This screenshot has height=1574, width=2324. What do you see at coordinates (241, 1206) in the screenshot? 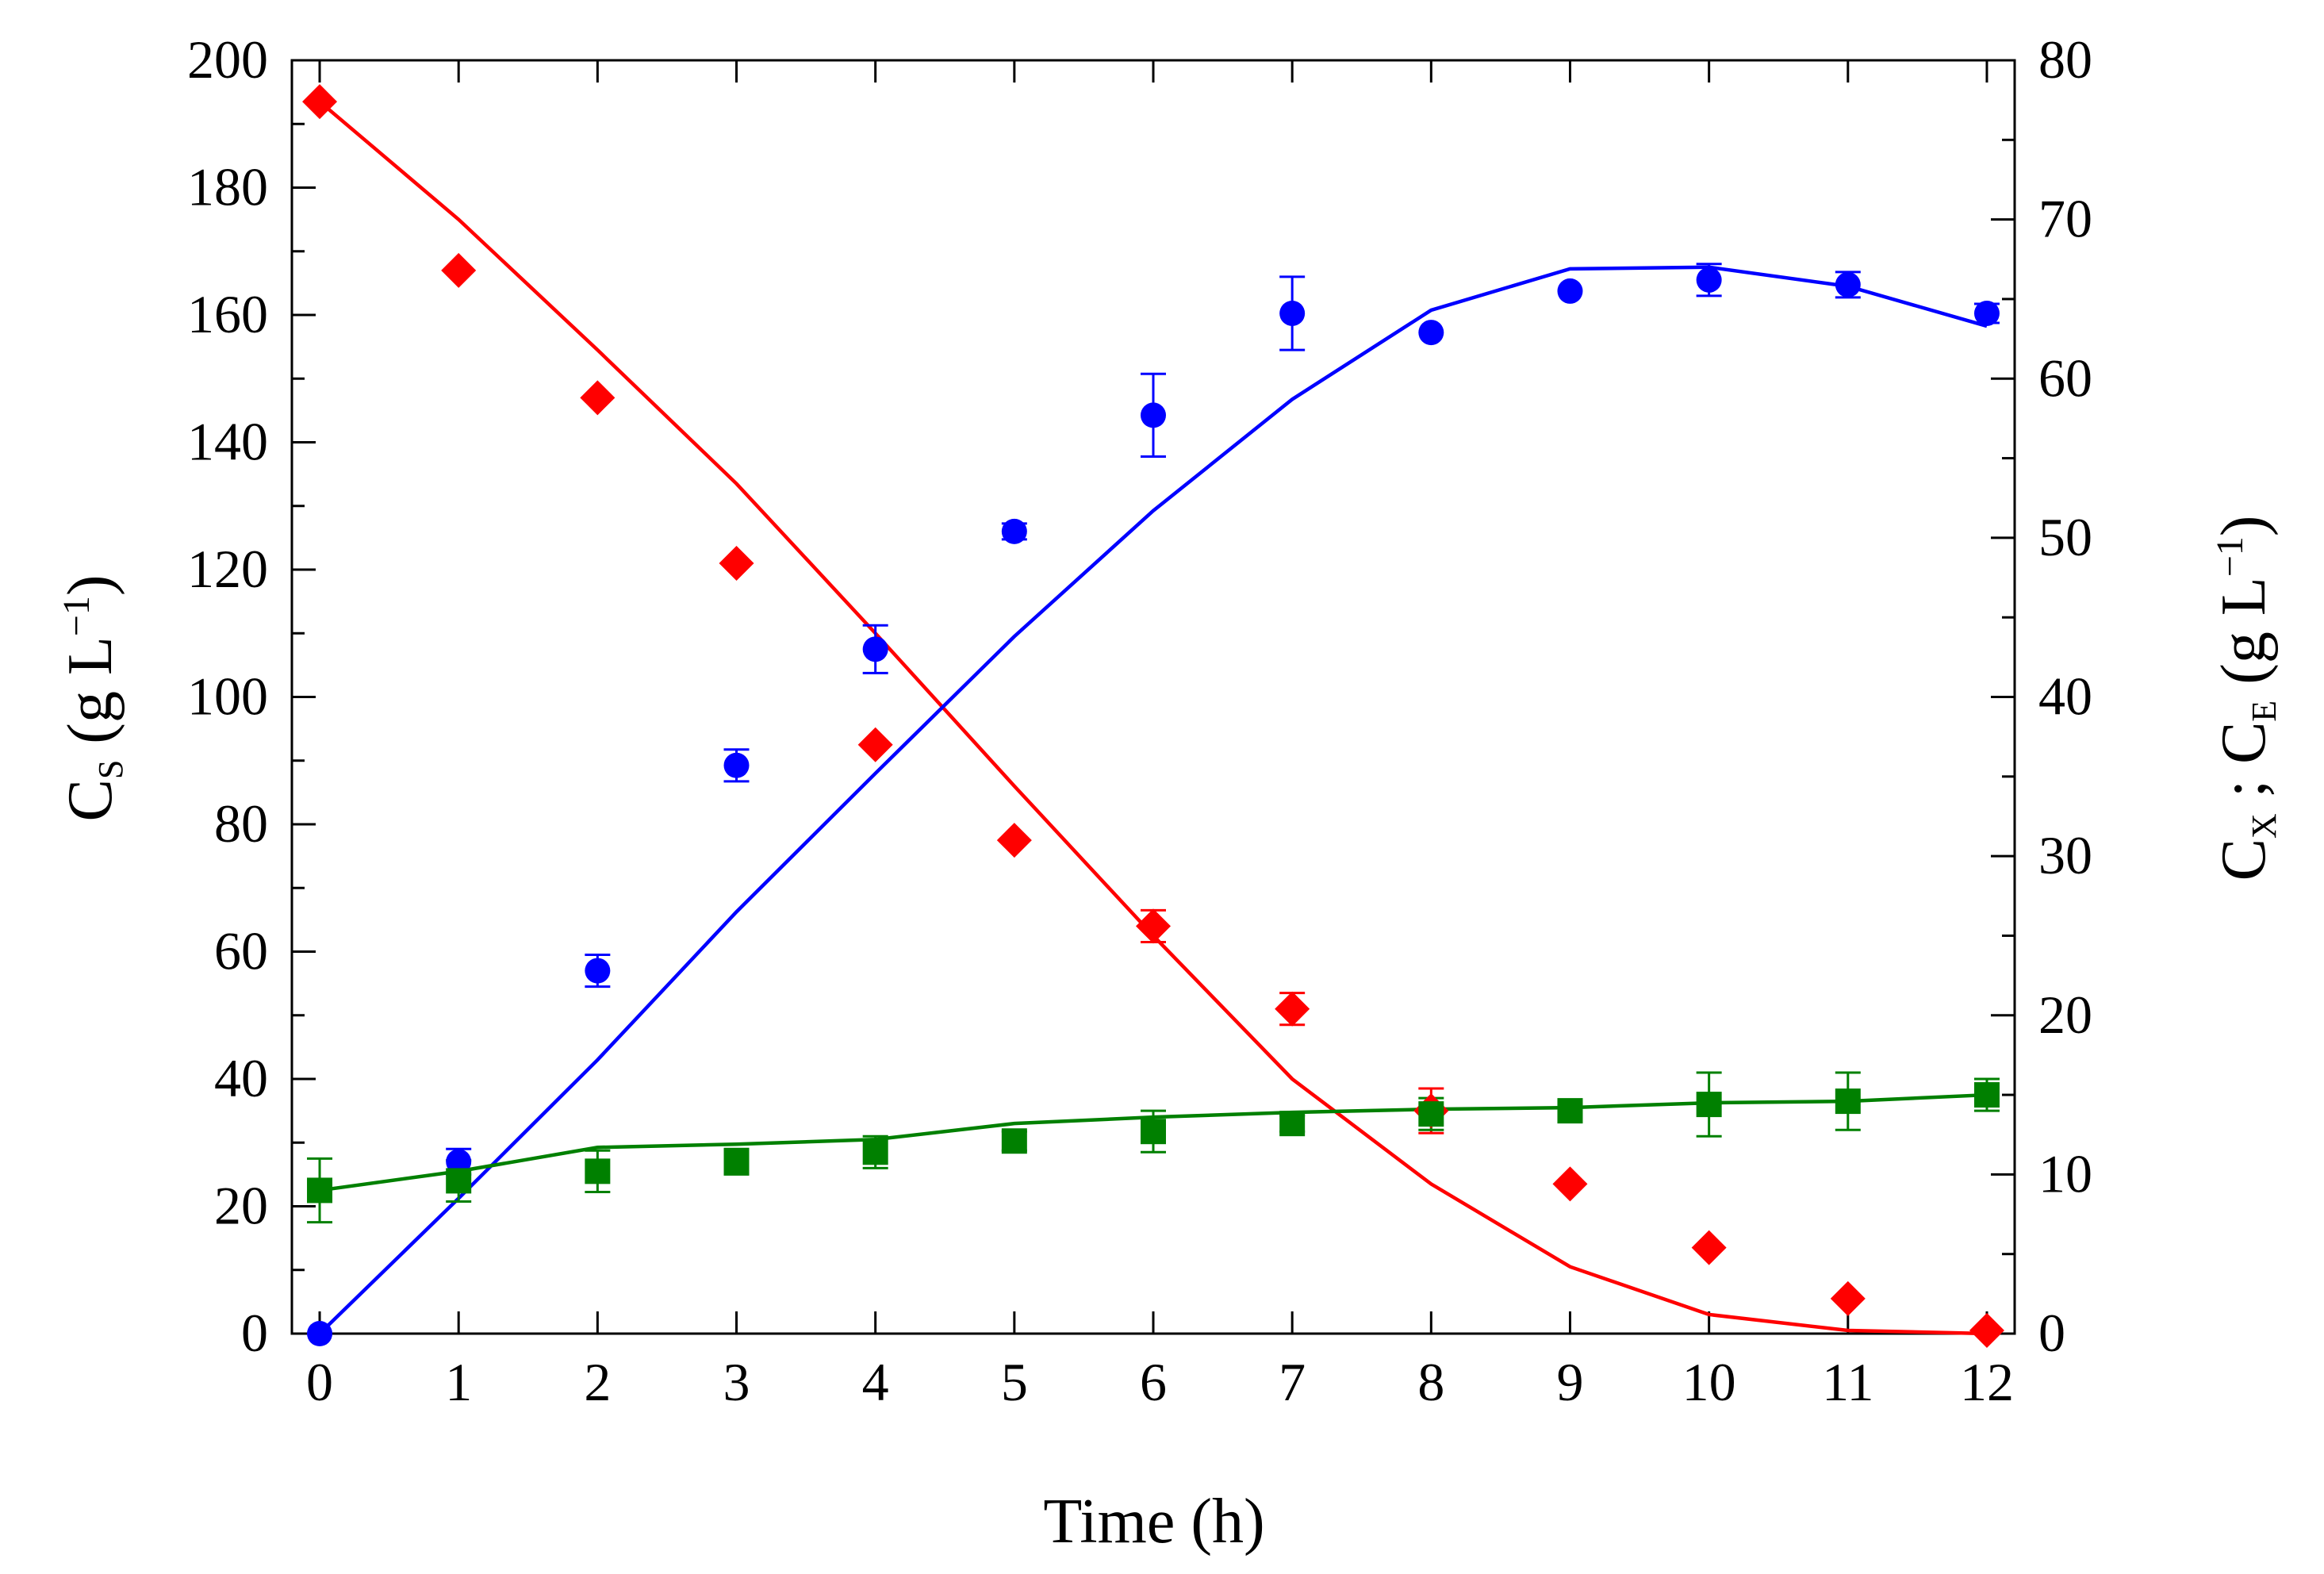
I see `y-left-tick-label: 20` at bounding box center [241, 1206].